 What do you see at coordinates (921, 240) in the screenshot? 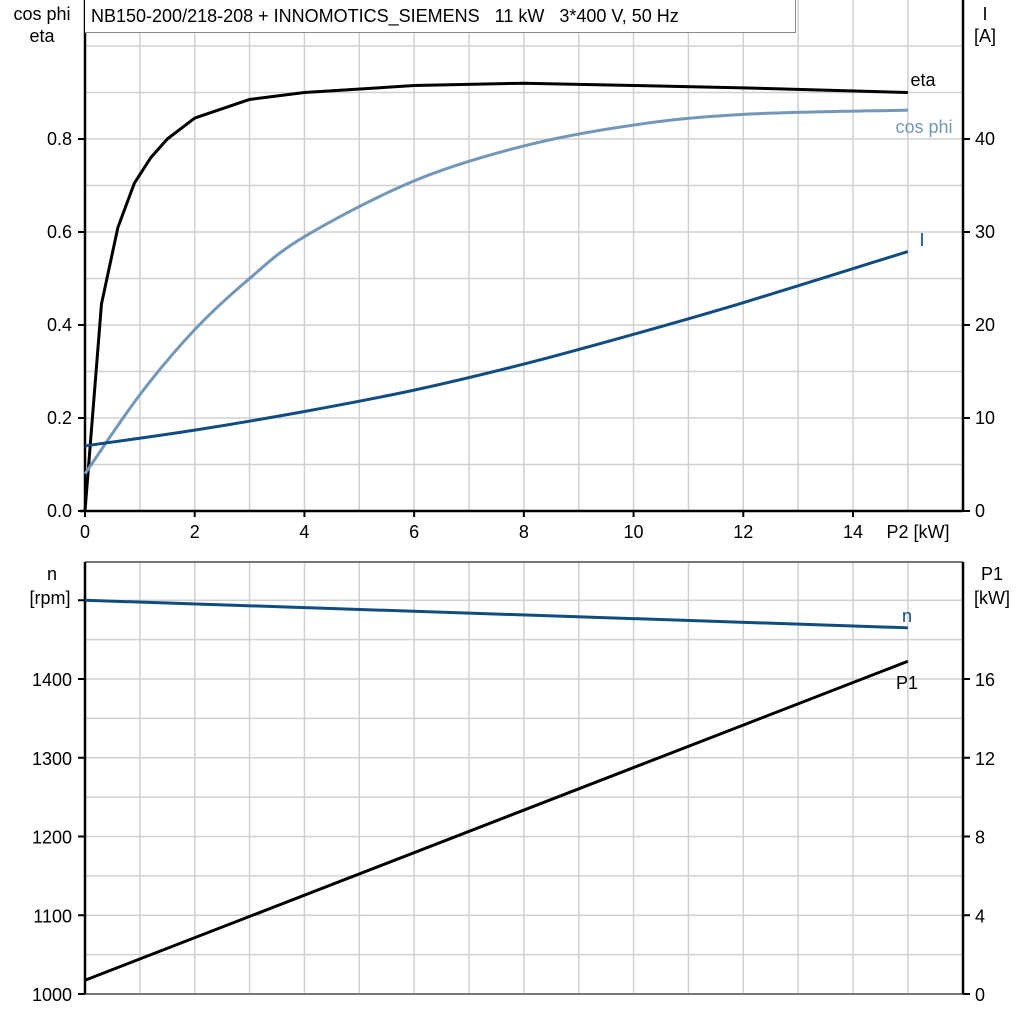
I see `current-label: I` at bounding box center [921, 240].